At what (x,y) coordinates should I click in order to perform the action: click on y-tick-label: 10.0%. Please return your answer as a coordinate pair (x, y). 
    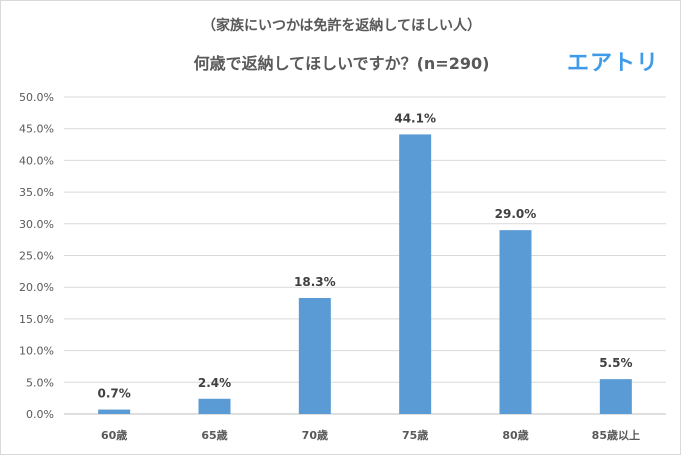
    Looking at the image, I should click on (36, 351).